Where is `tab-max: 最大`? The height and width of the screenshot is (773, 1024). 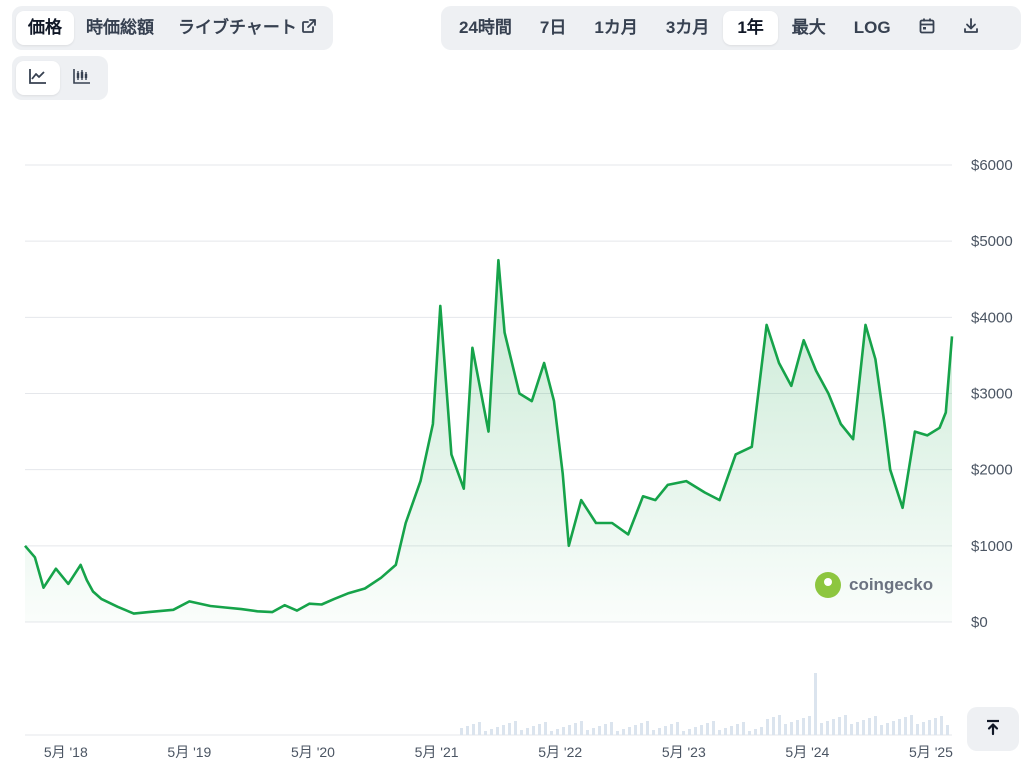
tab-max: 最大 is located at coordinates (808, 27).